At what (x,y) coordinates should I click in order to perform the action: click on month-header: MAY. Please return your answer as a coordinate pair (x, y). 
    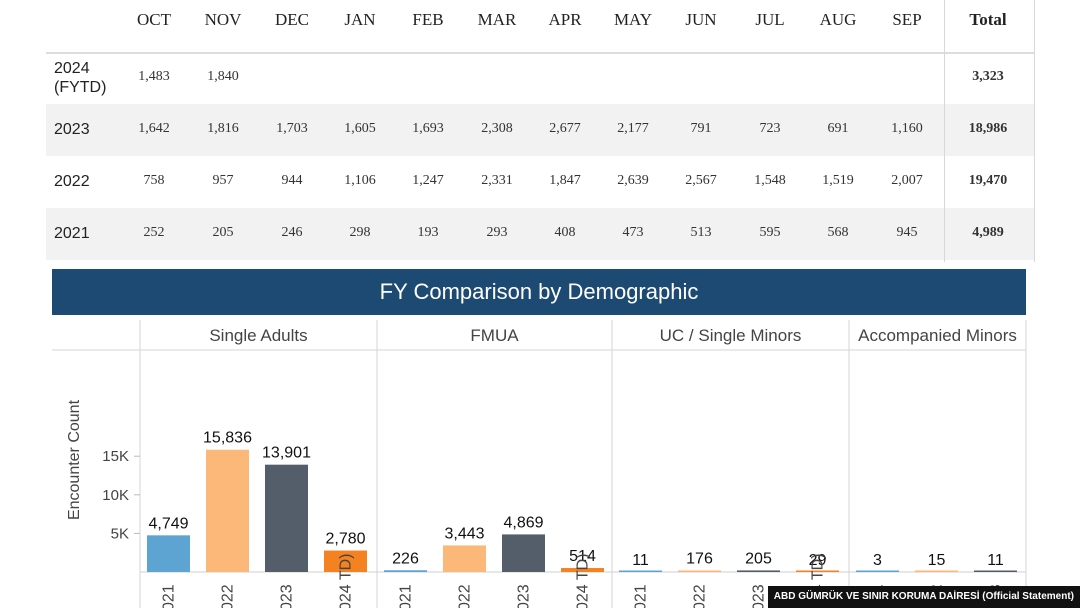
    Looking at the image, I should click on (633, 19).